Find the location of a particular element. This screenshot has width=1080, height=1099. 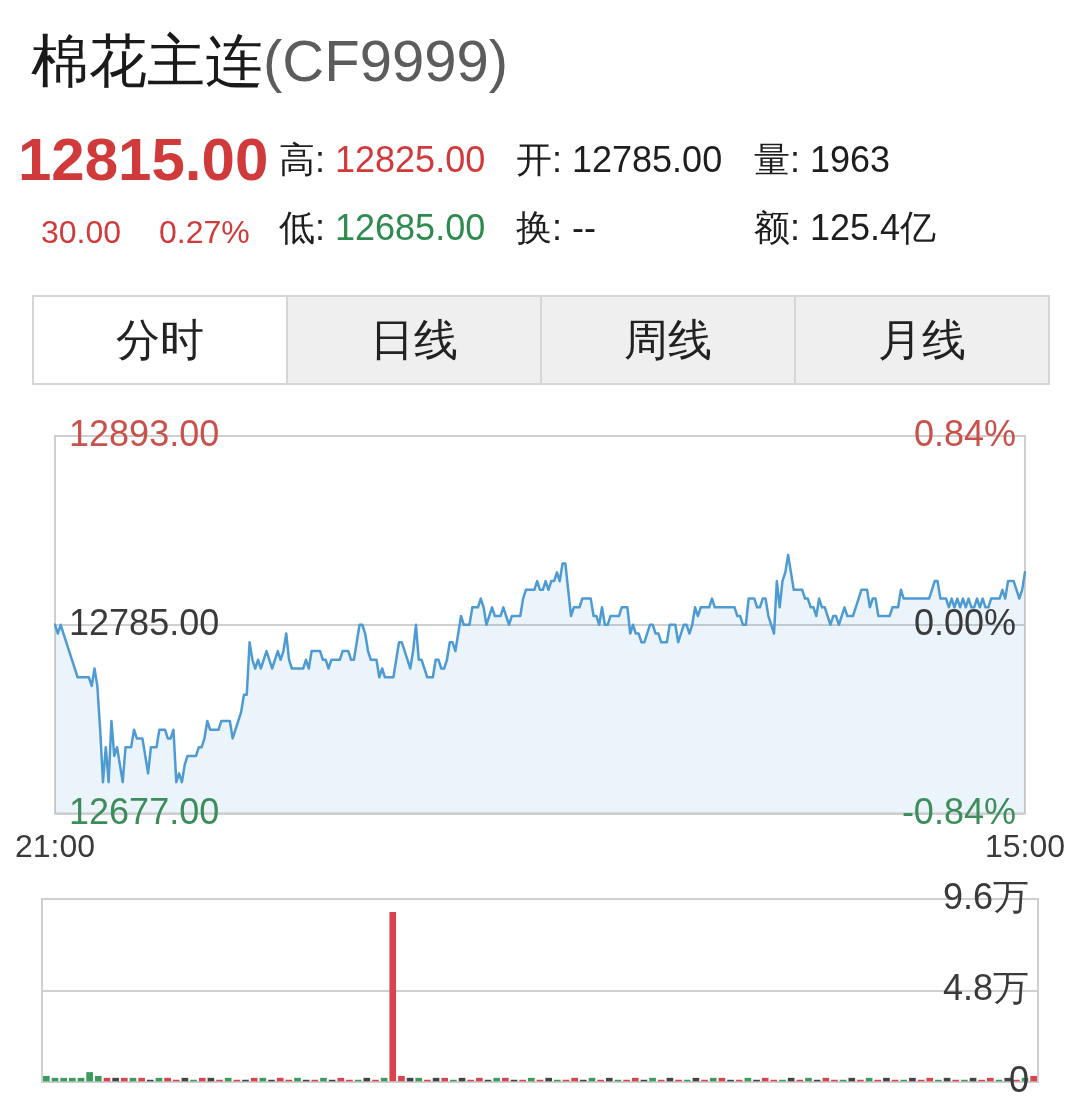

y2-tick-label: 0.84% is located at coordinates (964, 433).